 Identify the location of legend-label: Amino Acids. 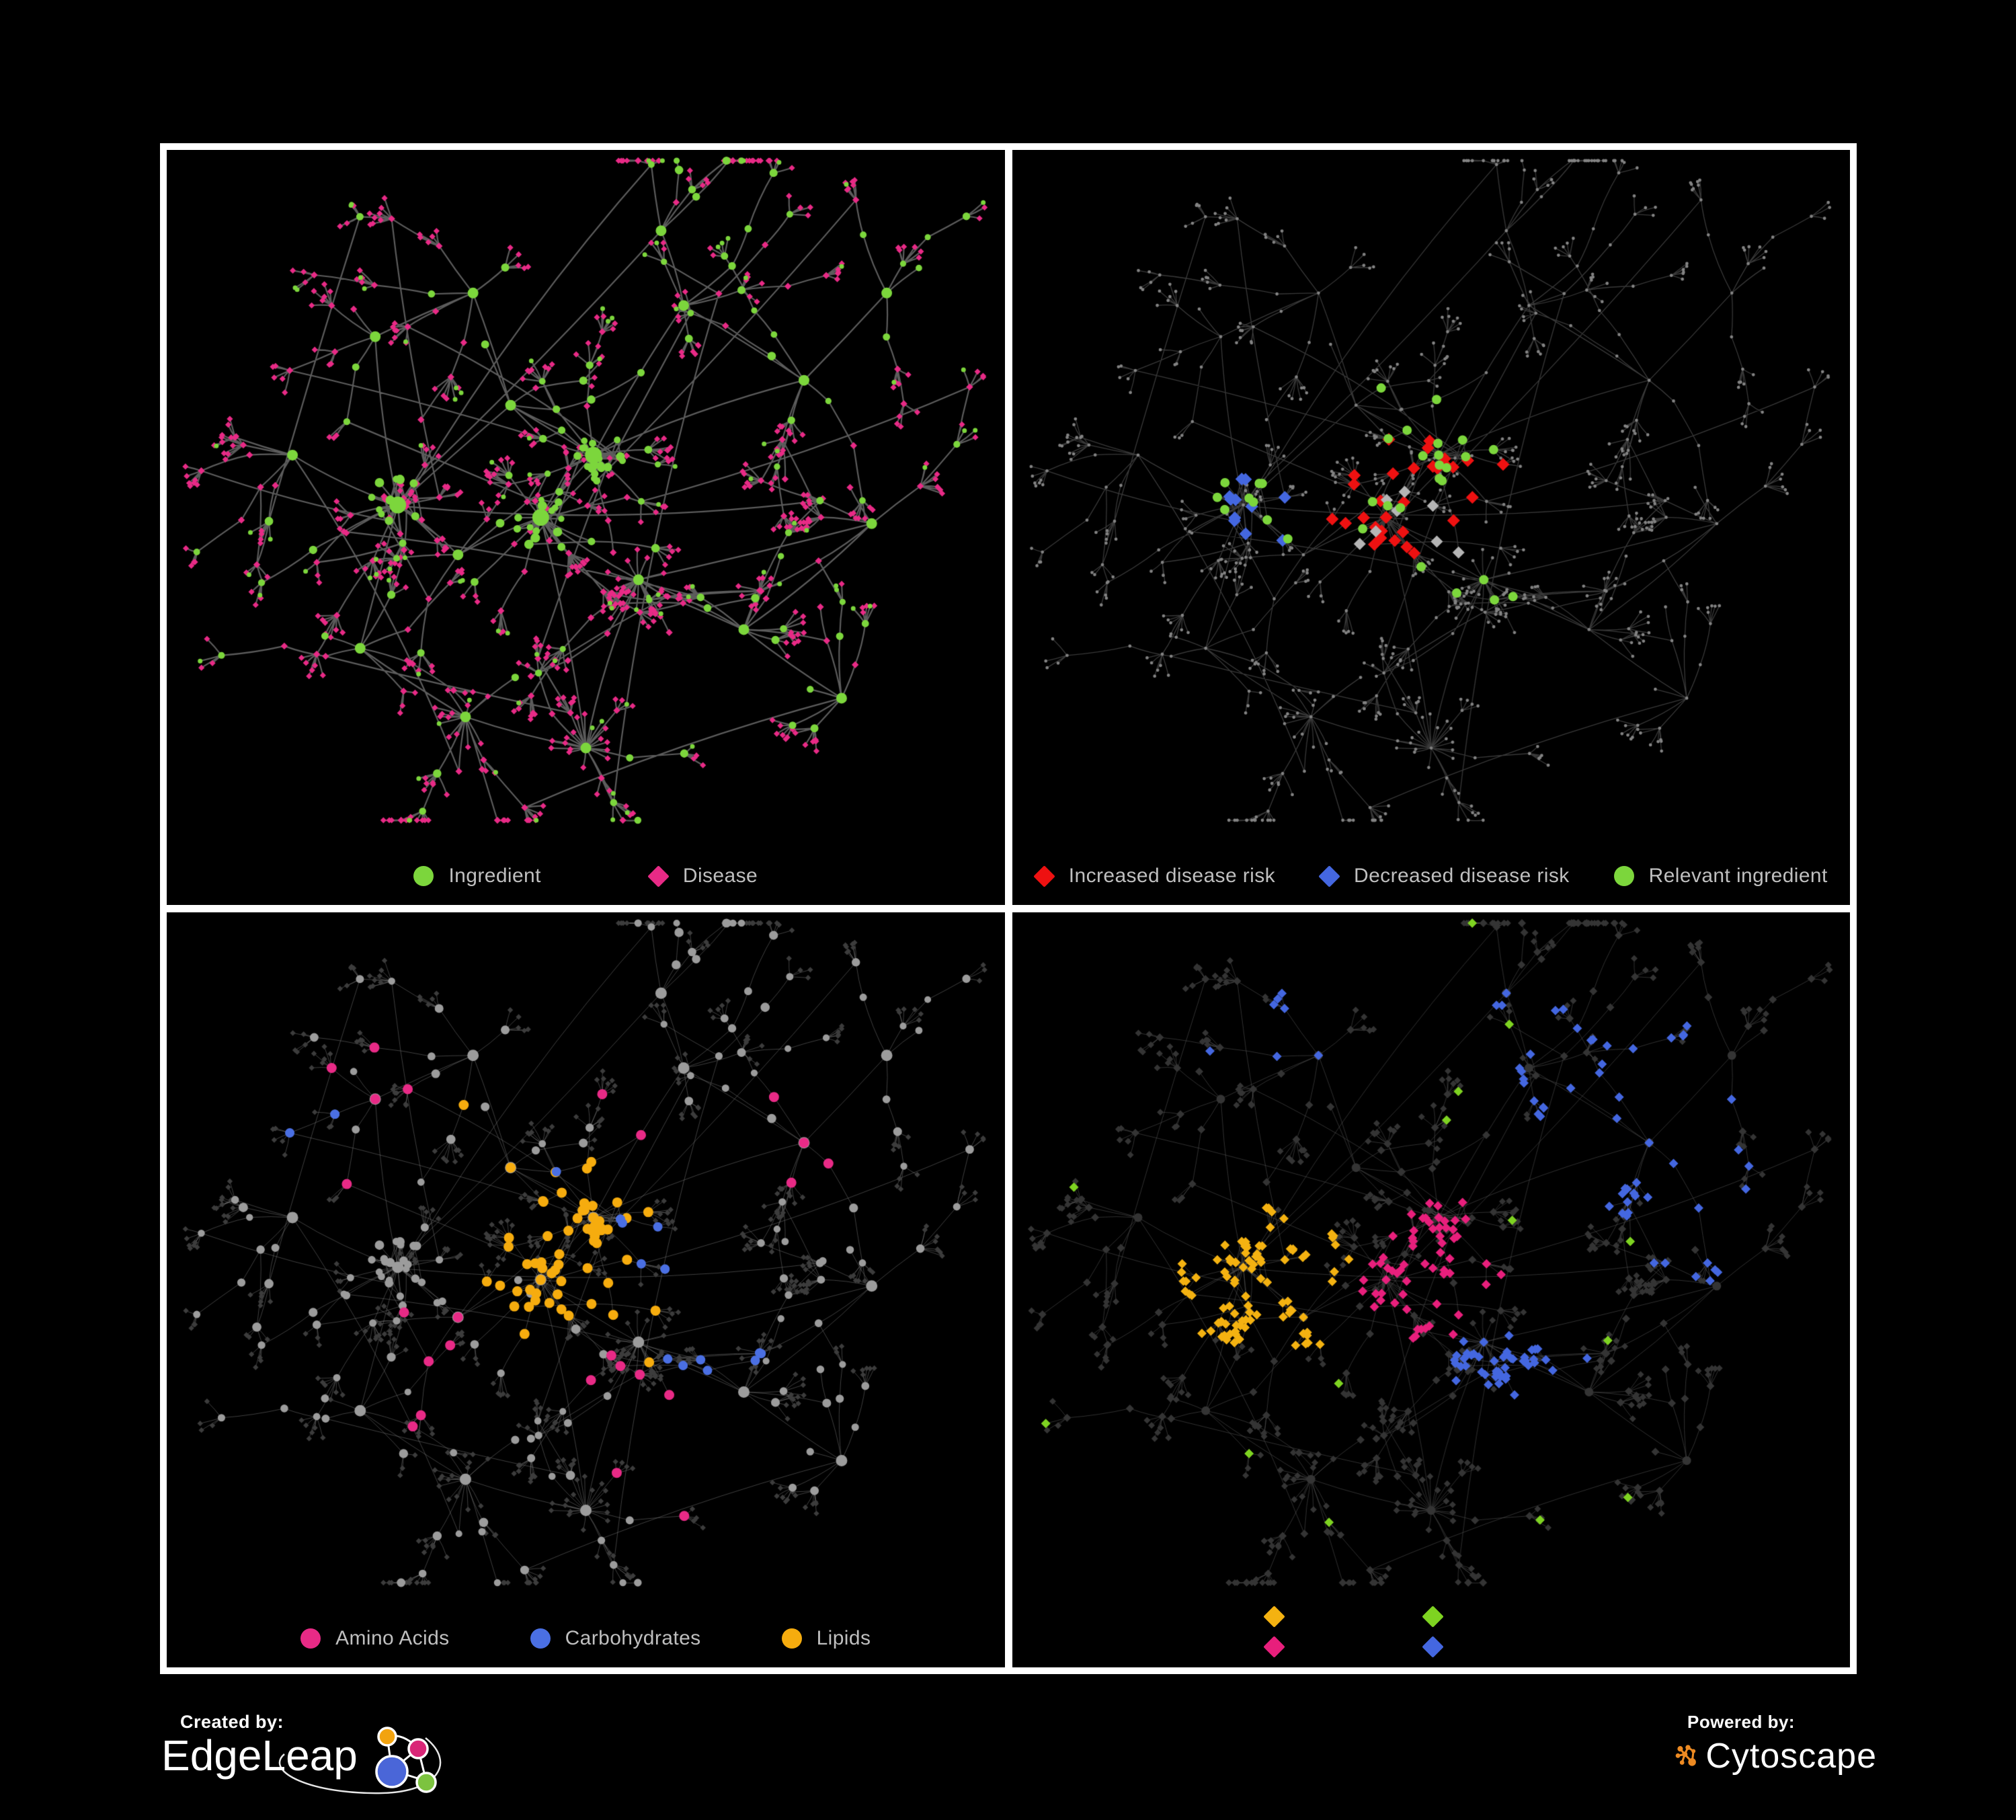
(392, 1638).